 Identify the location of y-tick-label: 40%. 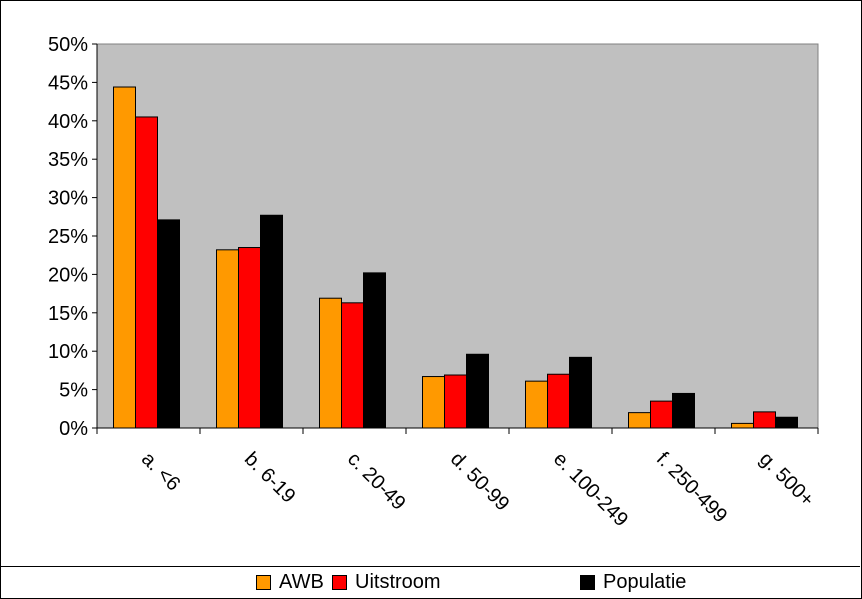
(68, 122).